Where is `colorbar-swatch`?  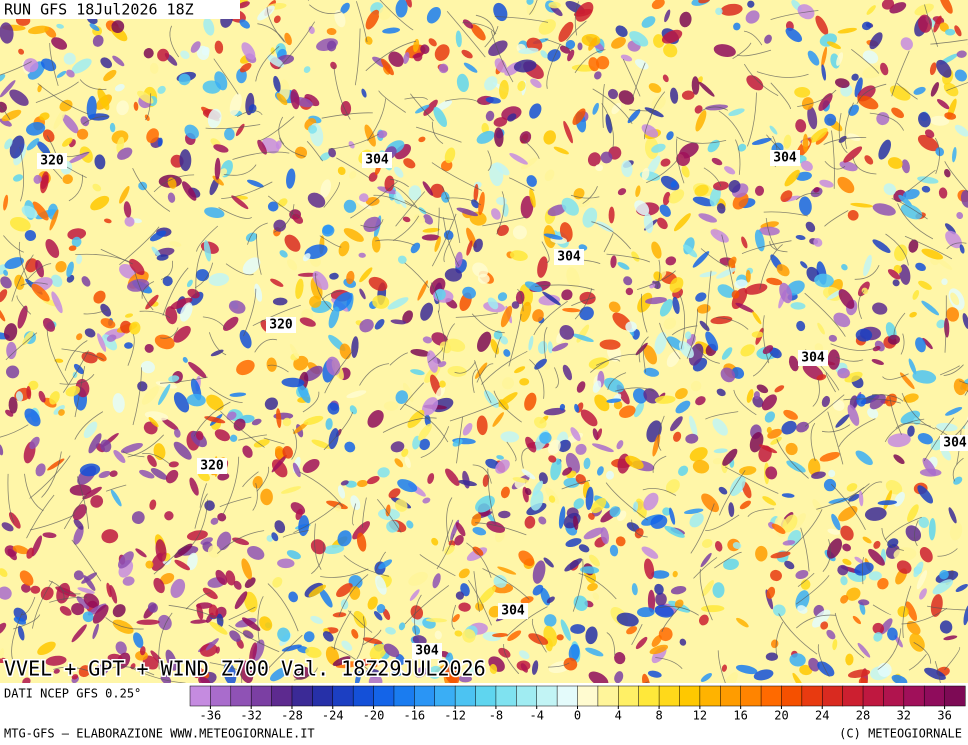 colorbar-swatch is located at coordinates (832, 696).